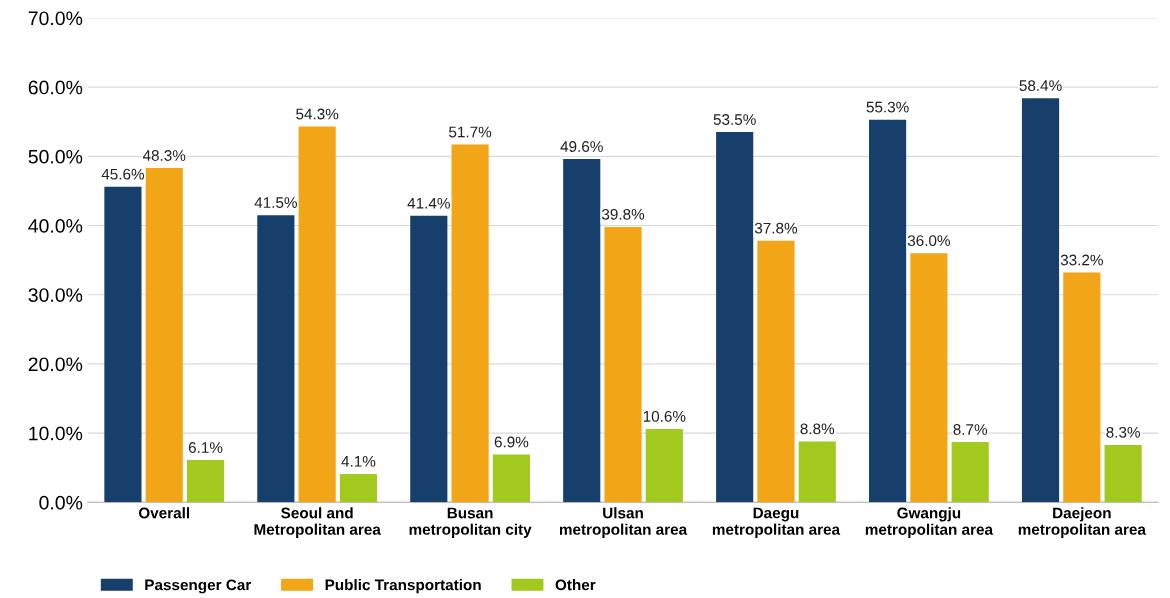 This screenshot has width=1170, height=598. Describe the element at coordinates (470, 522) in the screenshot. I see `x-tick-label: Busan metropolitan city` at that location.